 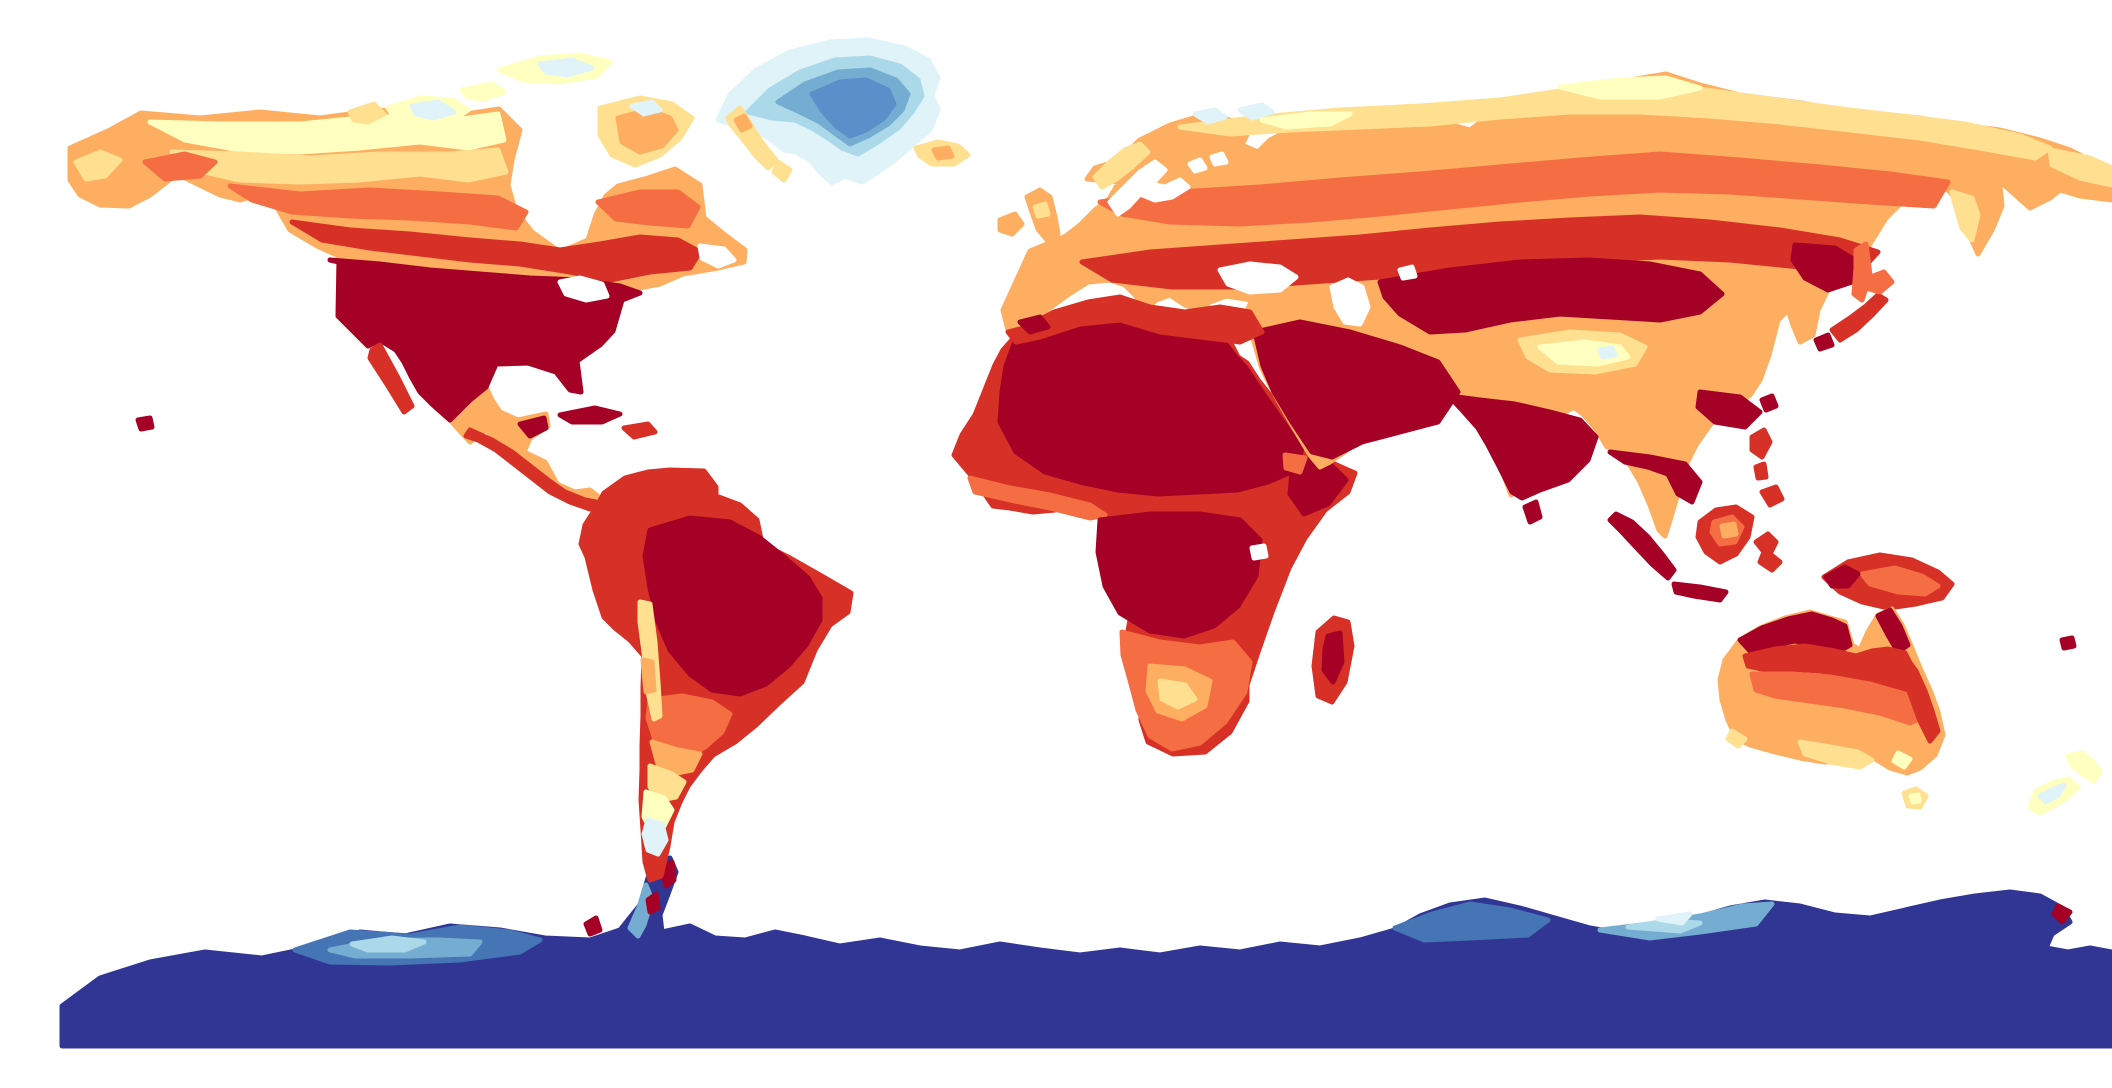 What do you see at coordinates (732, 606) in the screenshot?
I see `region-sa-amazon-core` at bounding box center [732, 606].